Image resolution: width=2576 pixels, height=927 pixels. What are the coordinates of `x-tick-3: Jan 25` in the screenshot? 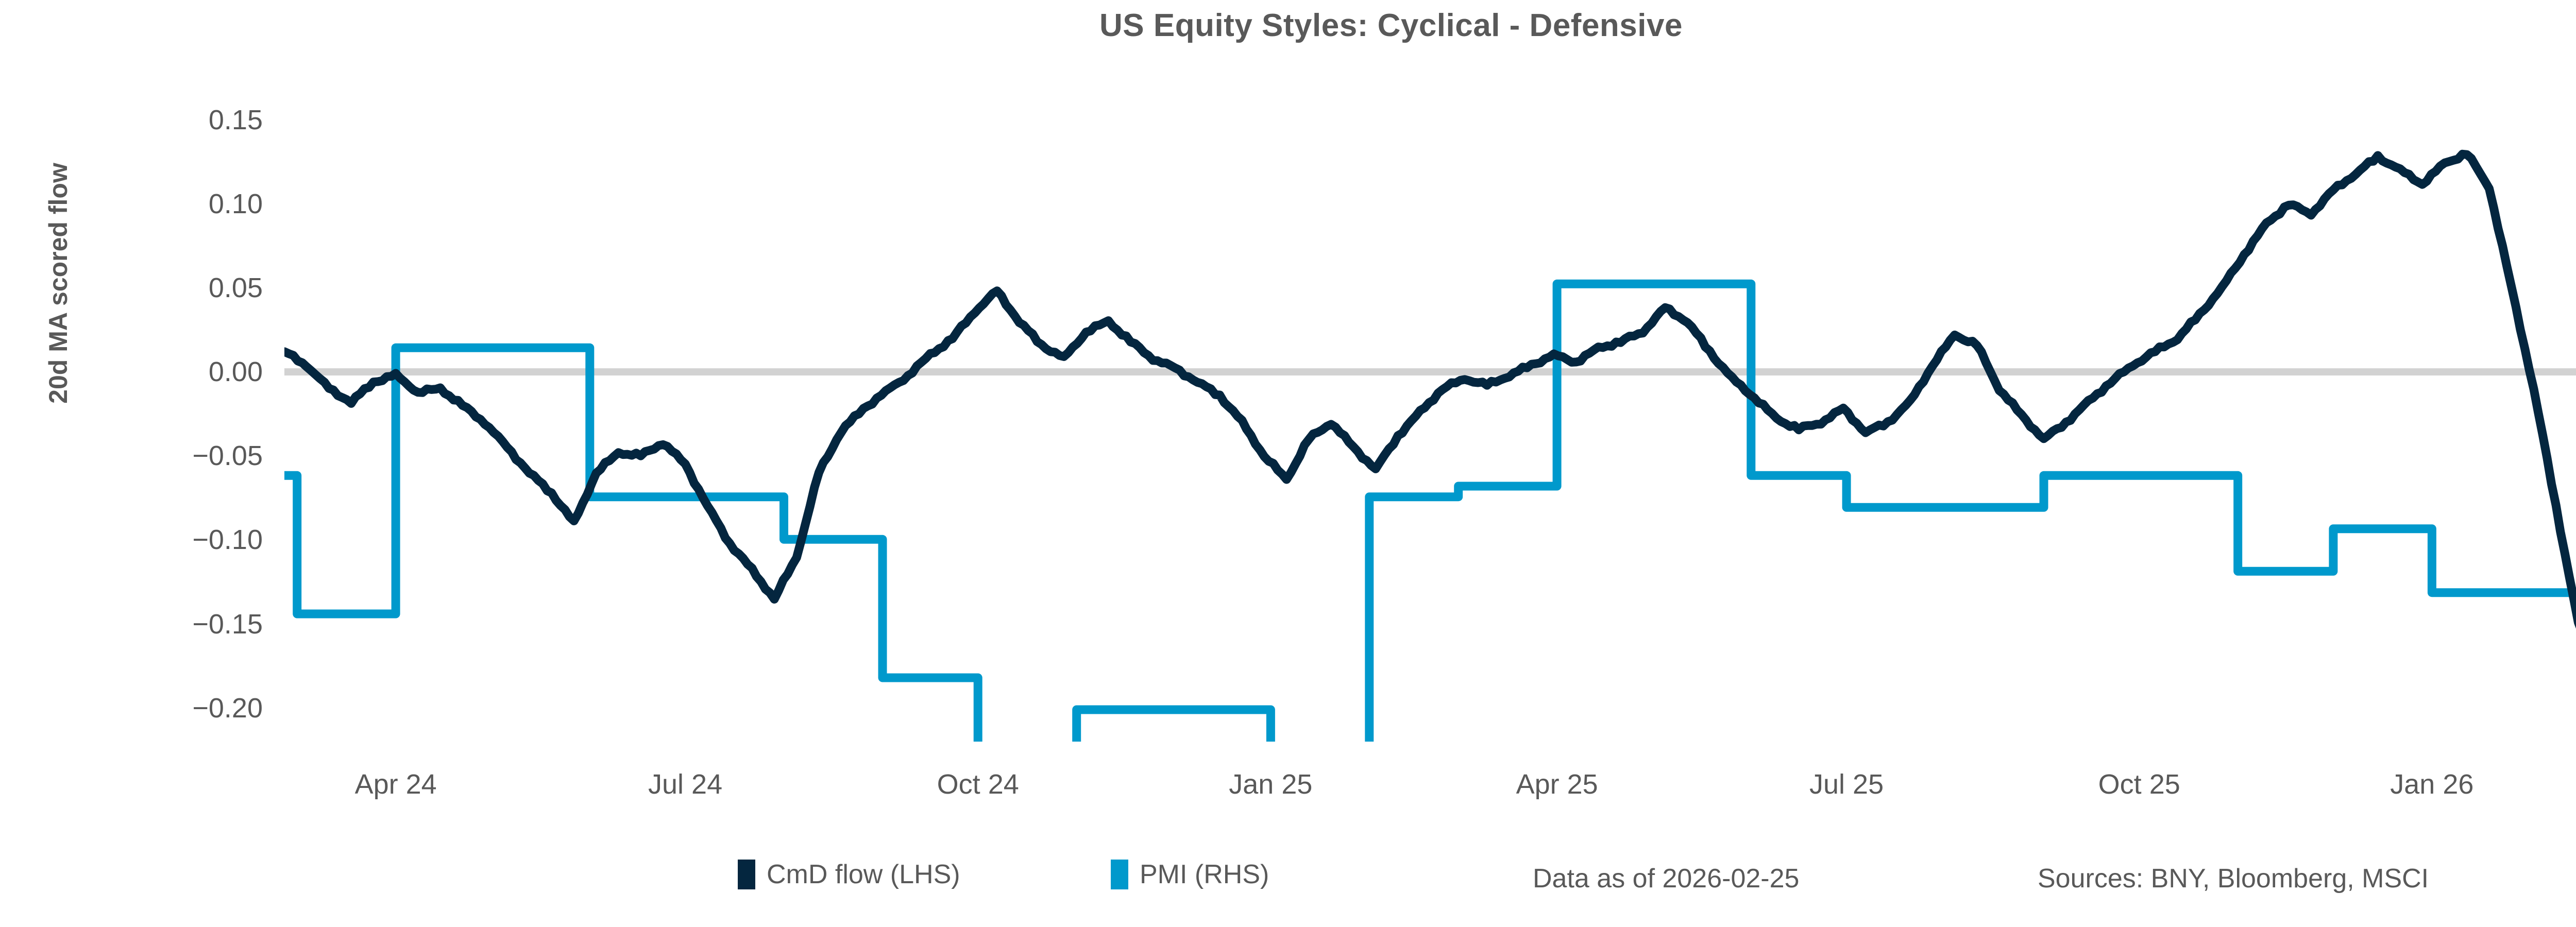 It's located at (1271, 784).